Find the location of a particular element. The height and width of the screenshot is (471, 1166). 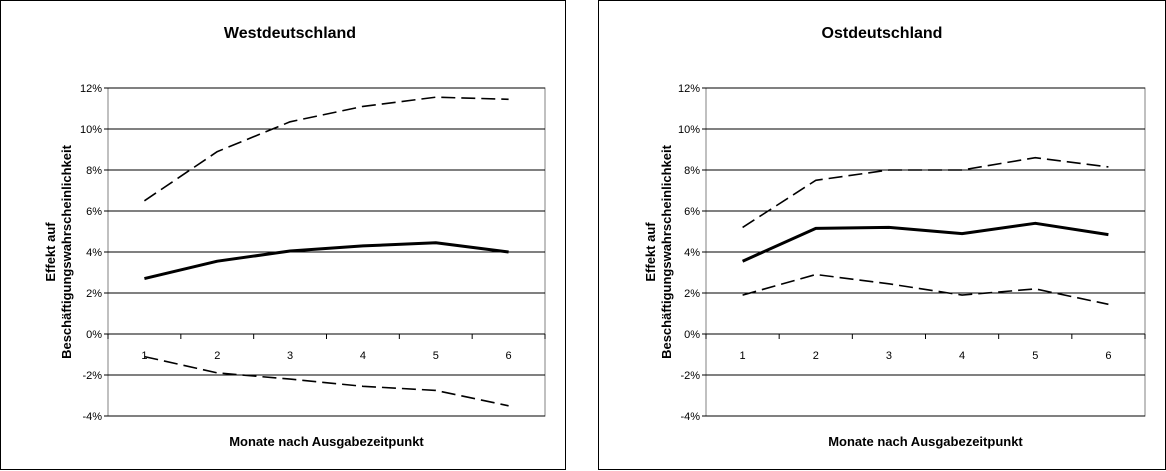

chart-title: Ostdeutschland is located at coordinates (882, 33).